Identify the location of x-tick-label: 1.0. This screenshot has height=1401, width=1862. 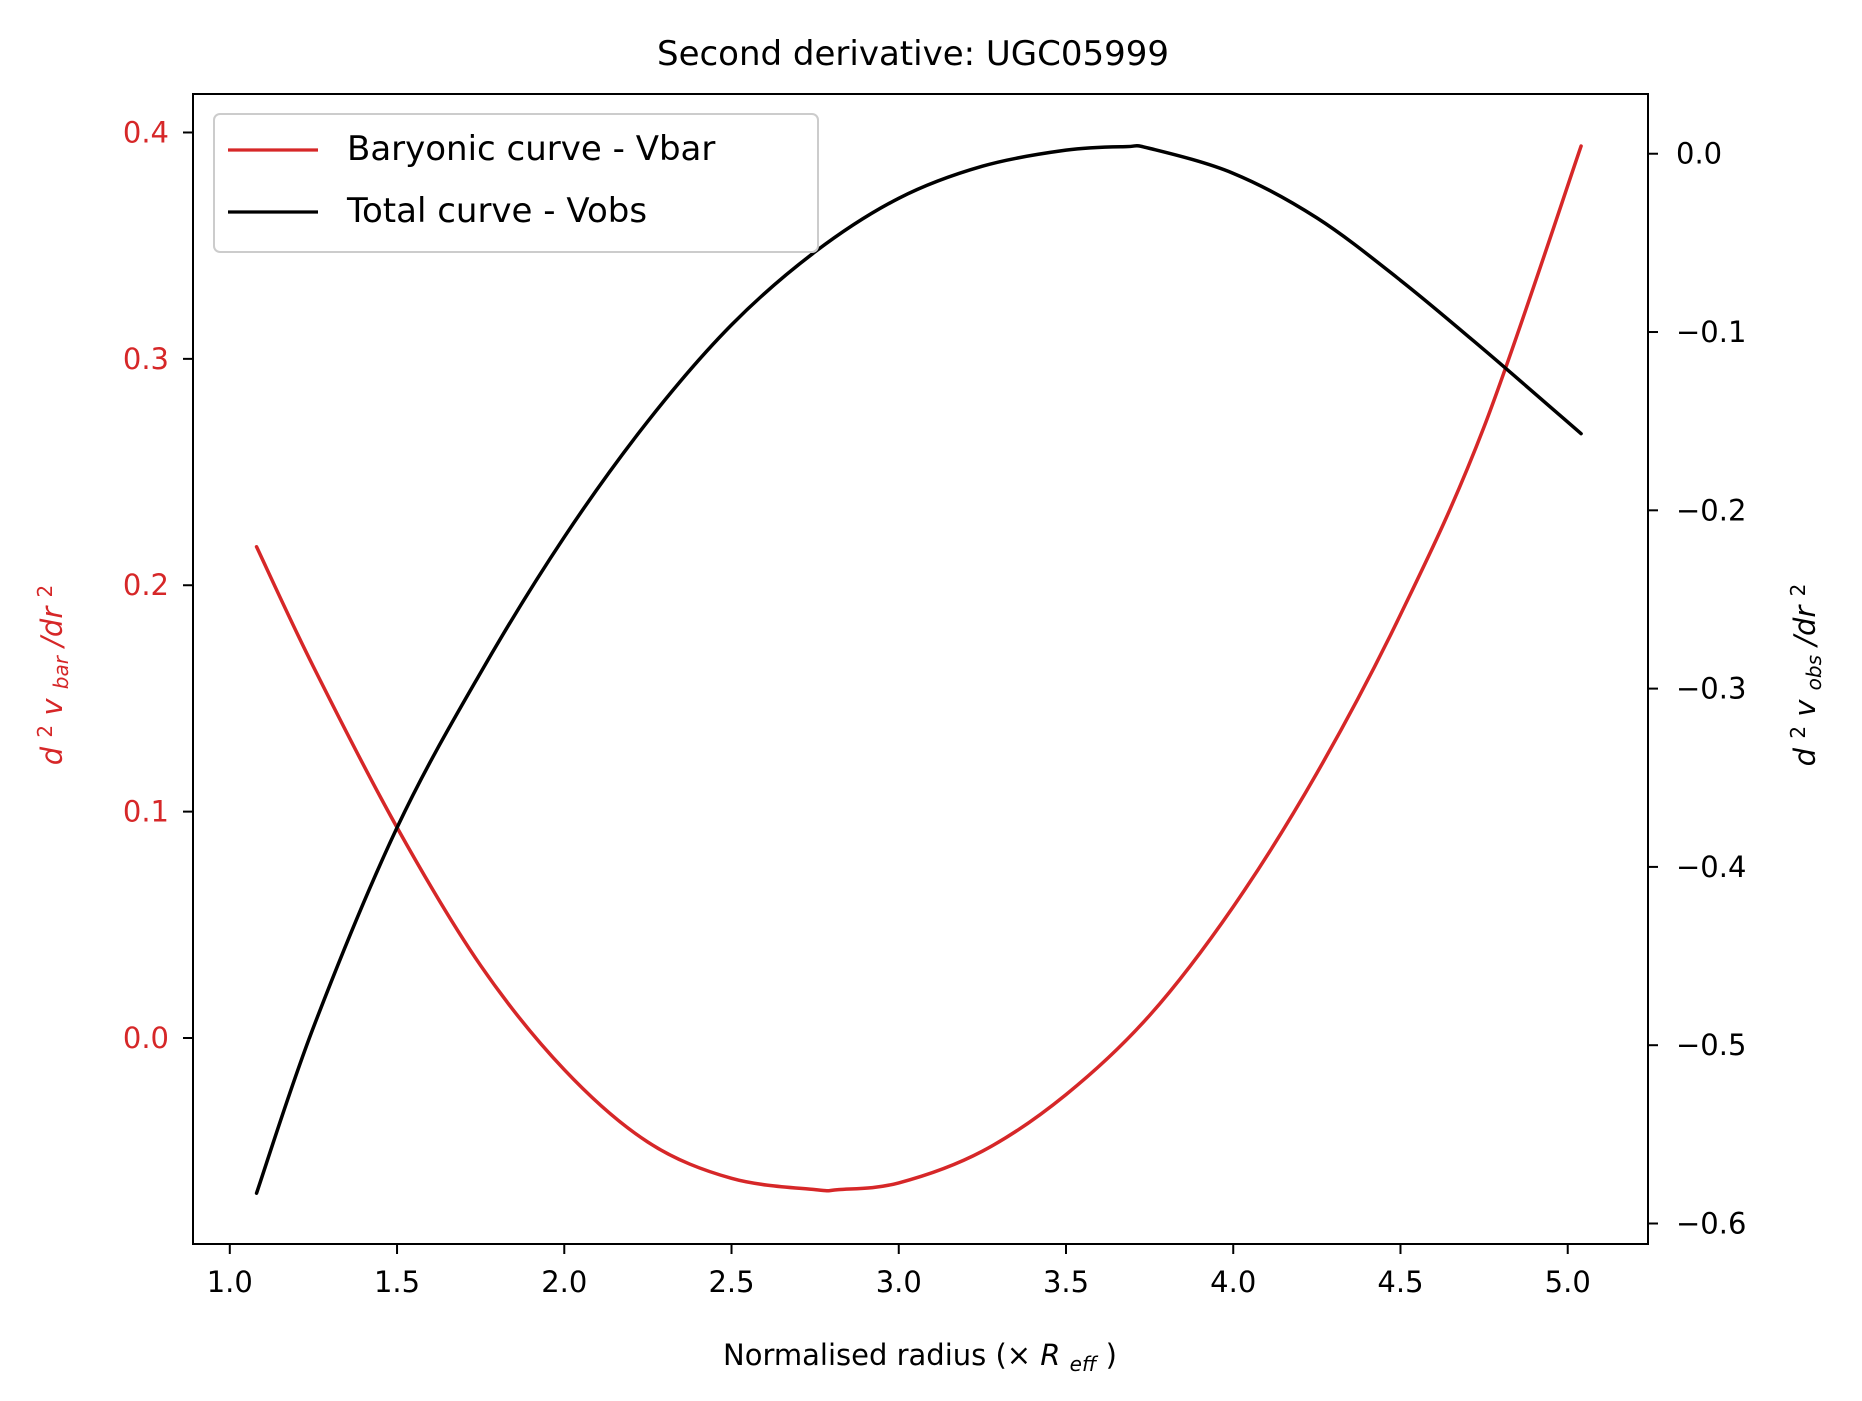
(230, 1282).